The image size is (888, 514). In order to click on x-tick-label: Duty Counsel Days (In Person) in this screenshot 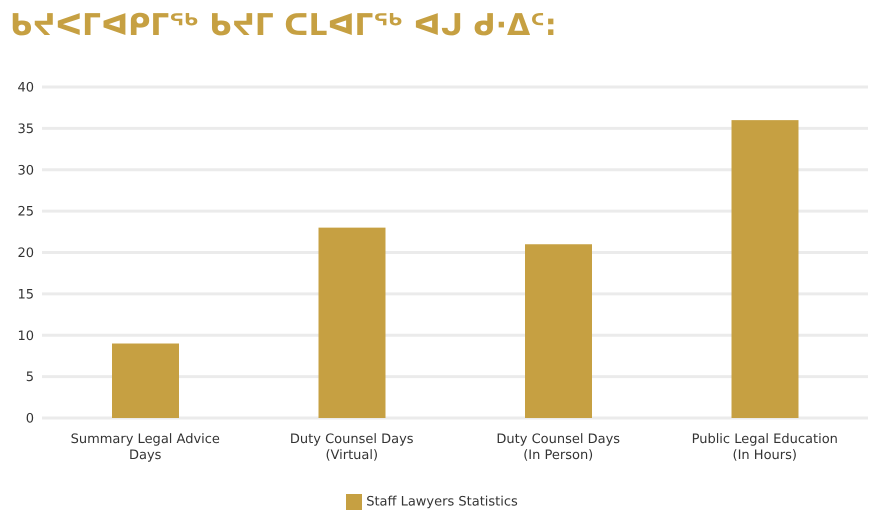, I will do `click(558, 447)`.